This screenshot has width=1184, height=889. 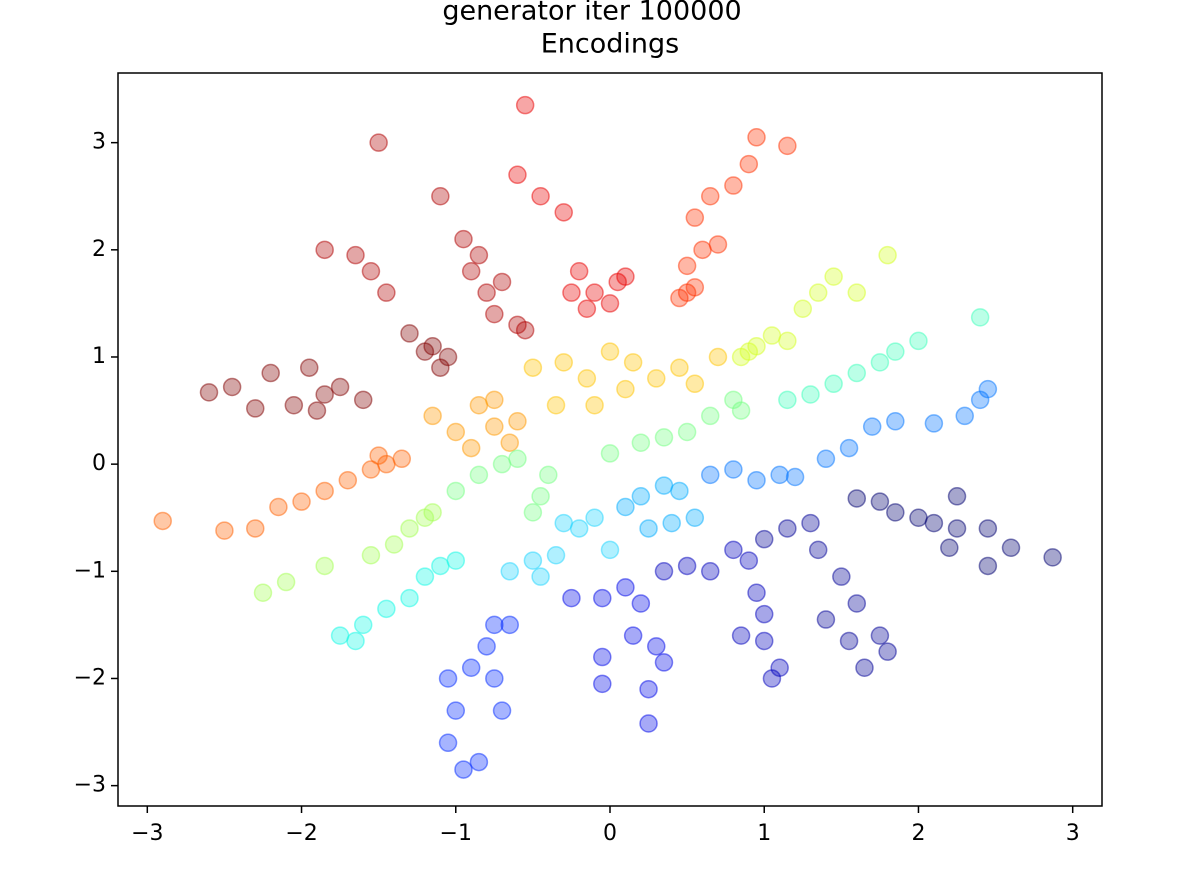 What do you see at coordinates (99, 249) in the screenshot?
I see `y-tick-label: 2` at bounding box center [99, 249].